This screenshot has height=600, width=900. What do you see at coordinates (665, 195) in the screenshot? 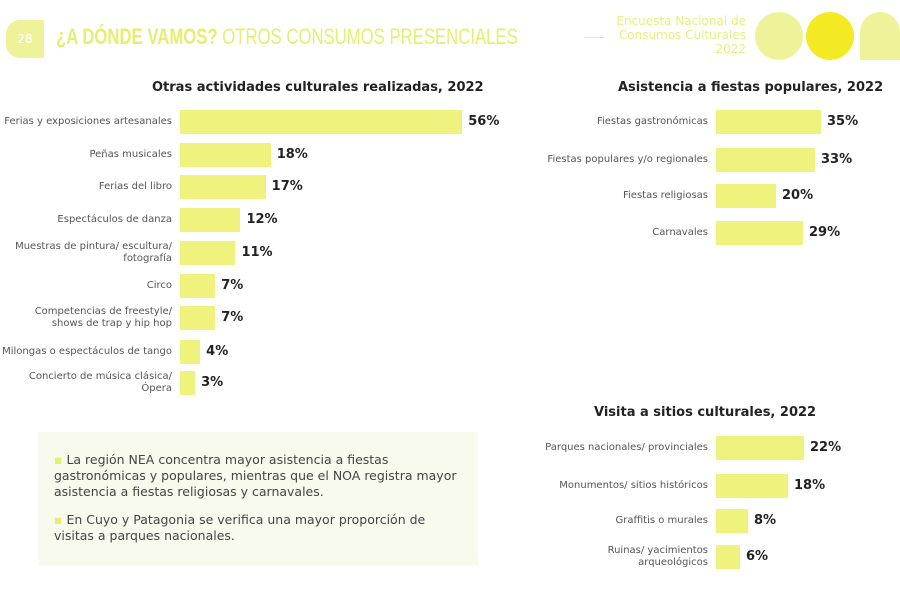
I see `category-text: Fiestas religiosas` at bounding box center [665, 195].